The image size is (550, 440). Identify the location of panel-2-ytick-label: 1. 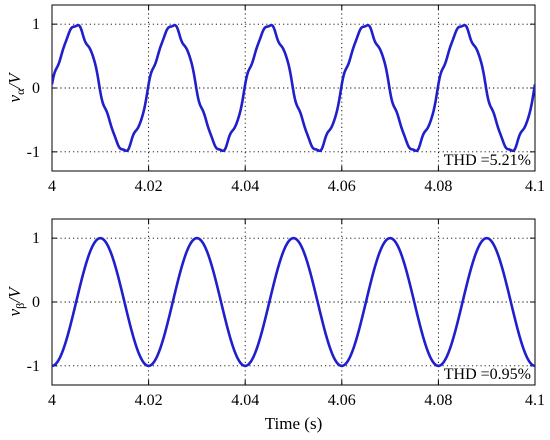
(36, 238).